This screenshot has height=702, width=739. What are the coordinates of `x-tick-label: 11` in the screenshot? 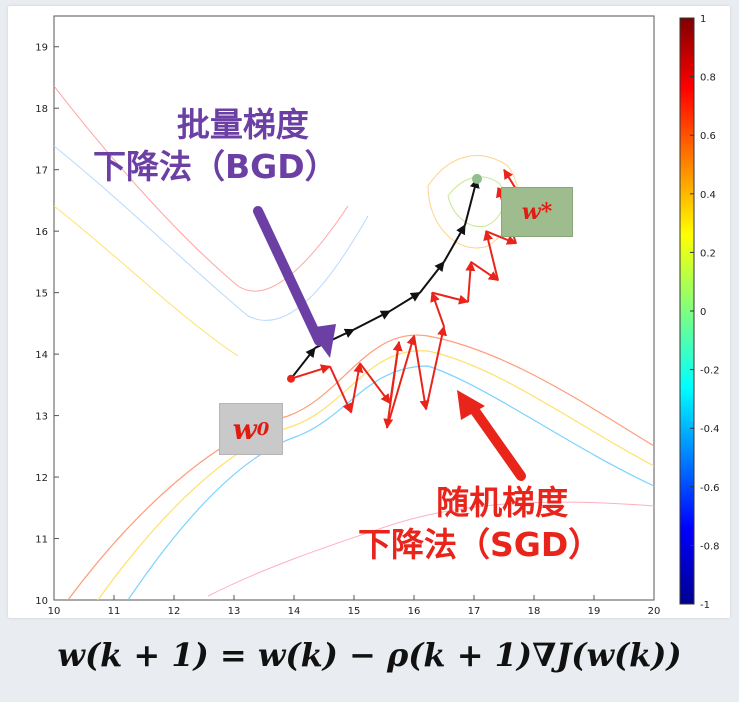 It's located at (114, 611).